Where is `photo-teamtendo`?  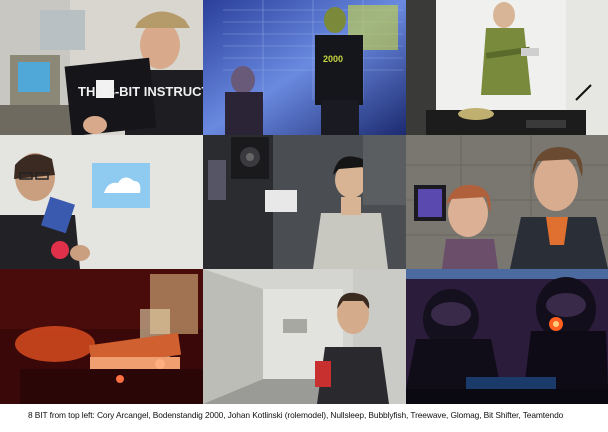
photo-teamtendo is located at coordinates (507, 336).